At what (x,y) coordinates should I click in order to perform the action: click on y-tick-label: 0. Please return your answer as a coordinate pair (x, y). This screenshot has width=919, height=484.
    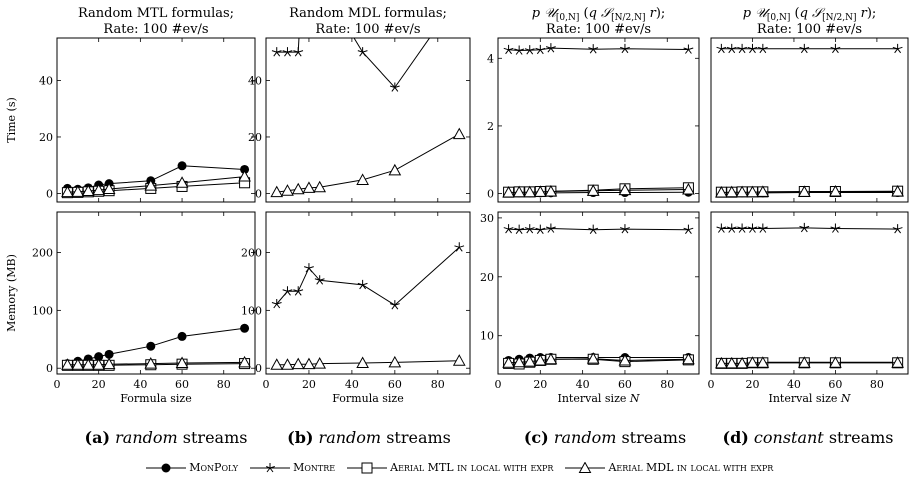
    Looking at the image, I should click on (258, 194).